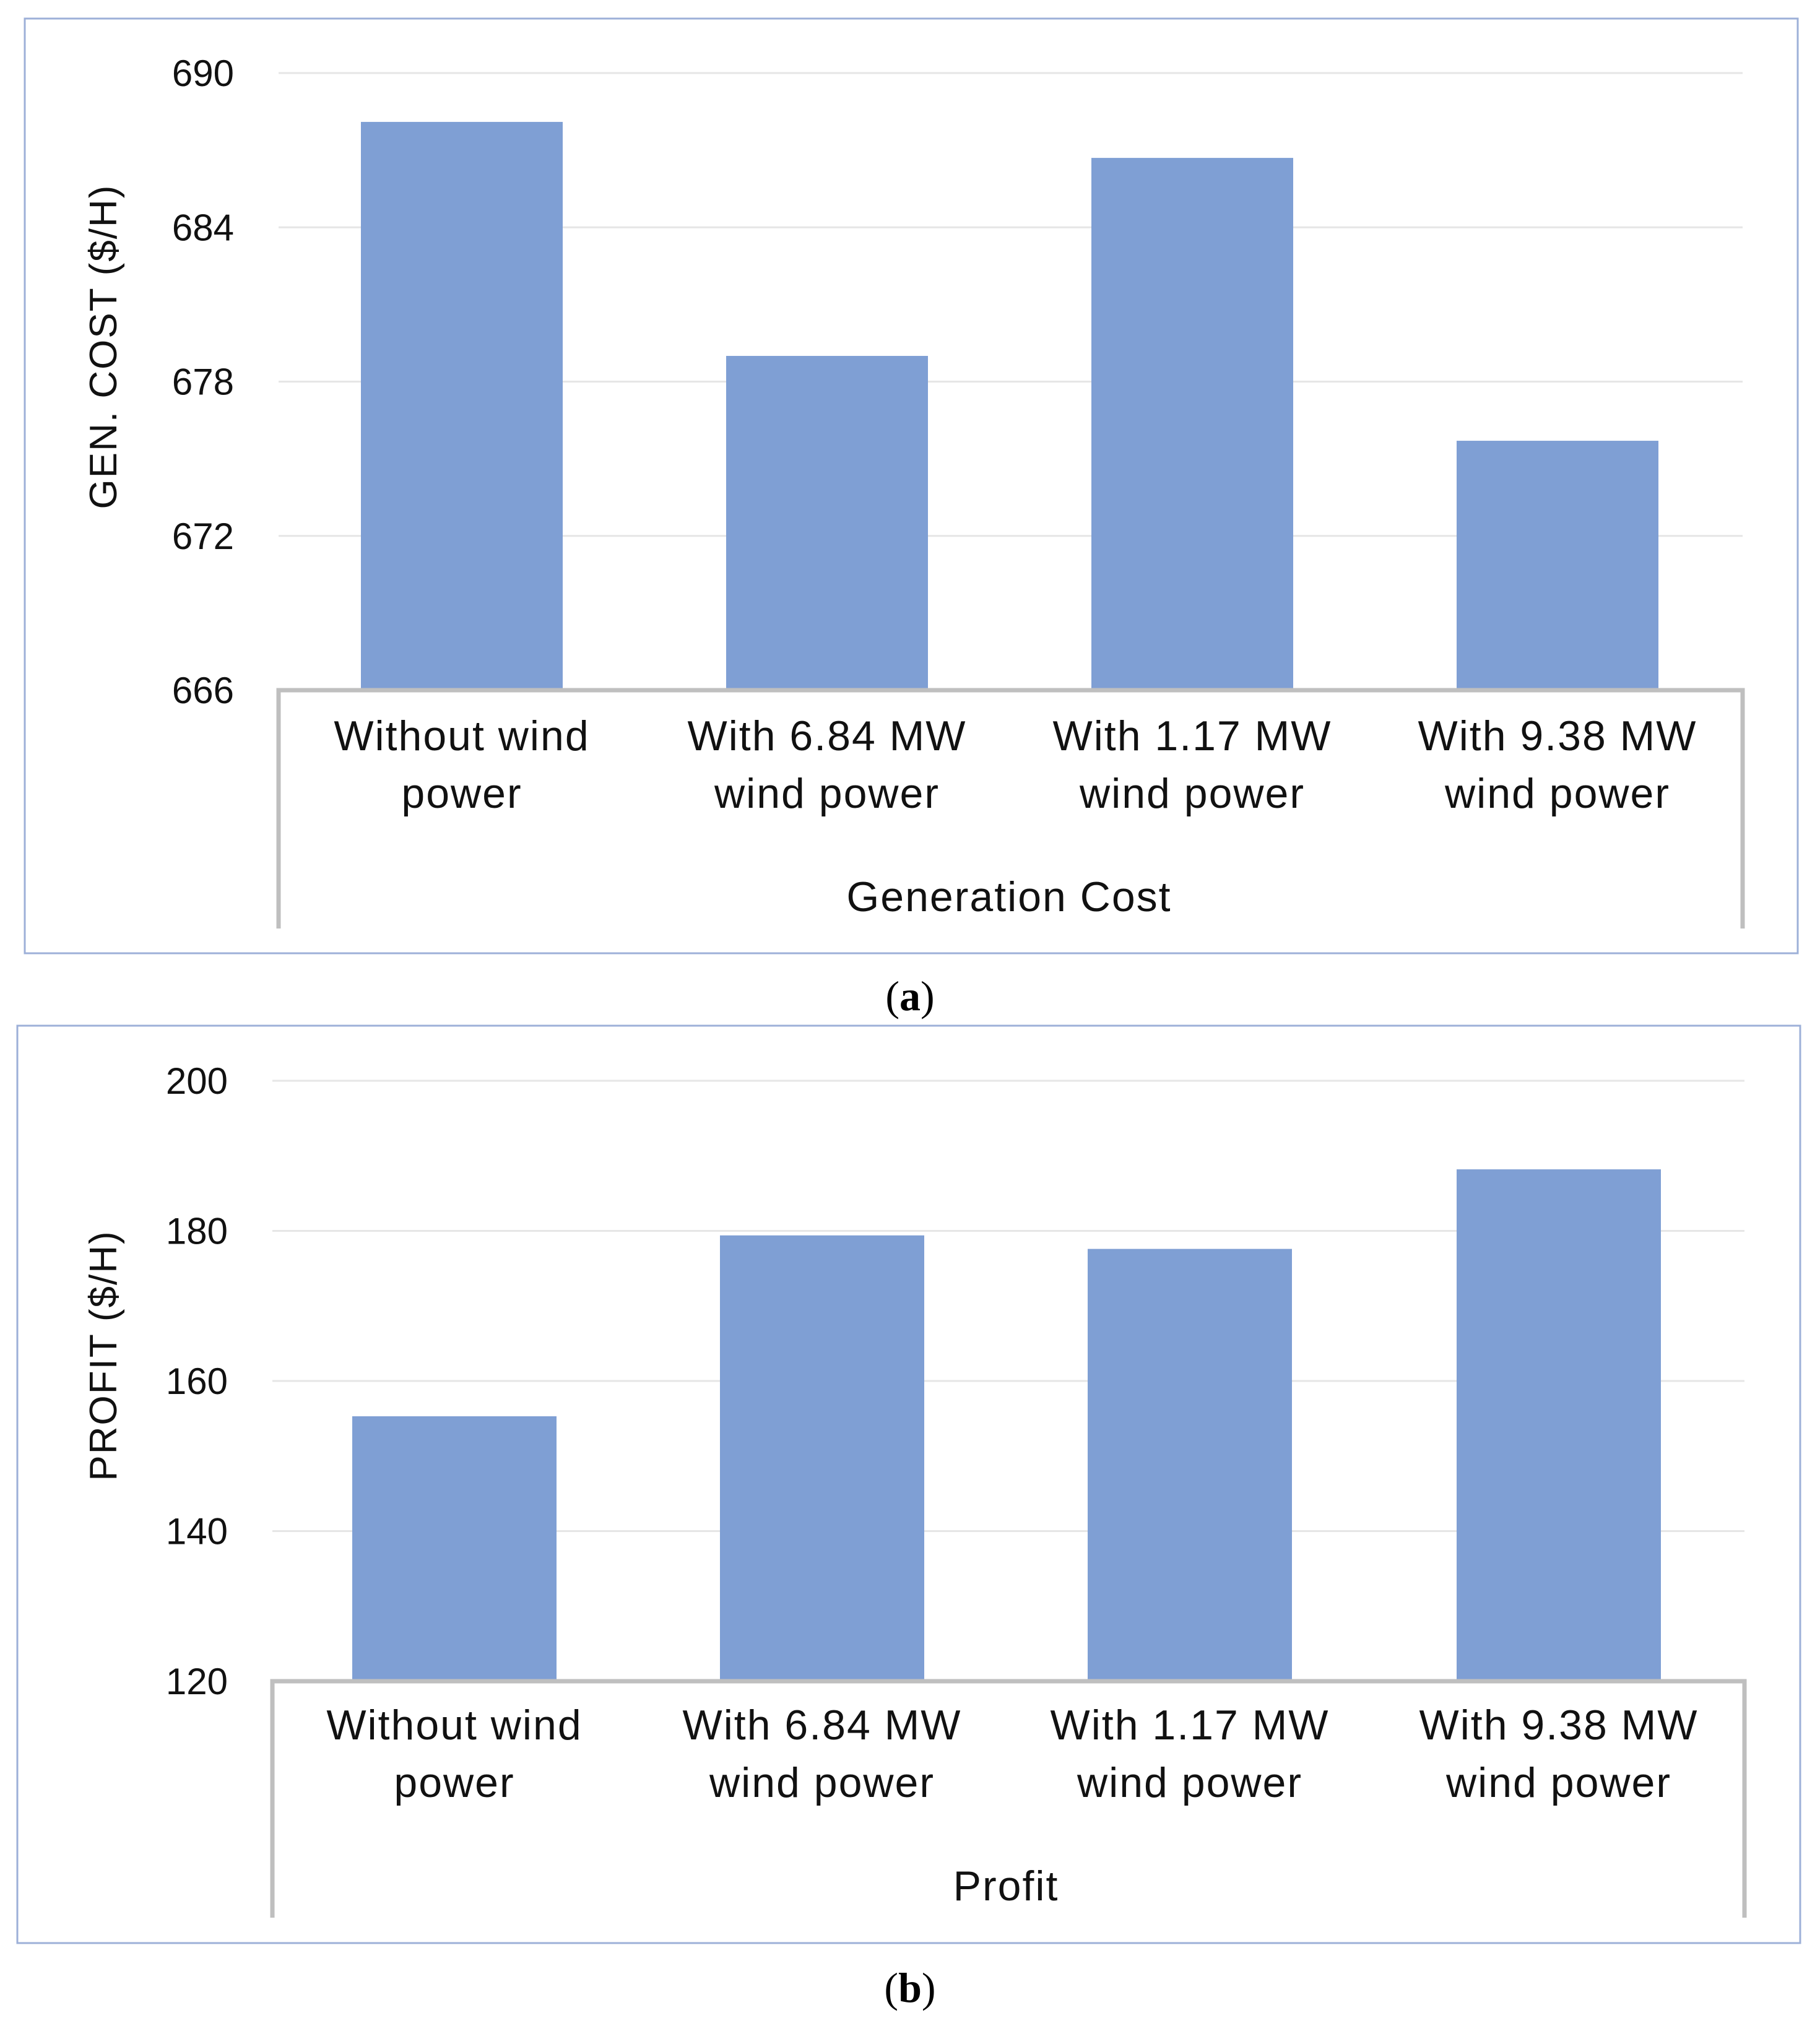 This screenshot has width=1820, height=2026. Describe the element at coordinates (1006, 1886) in the screenshot. I see `x-group-label-b: Profit` at that location.